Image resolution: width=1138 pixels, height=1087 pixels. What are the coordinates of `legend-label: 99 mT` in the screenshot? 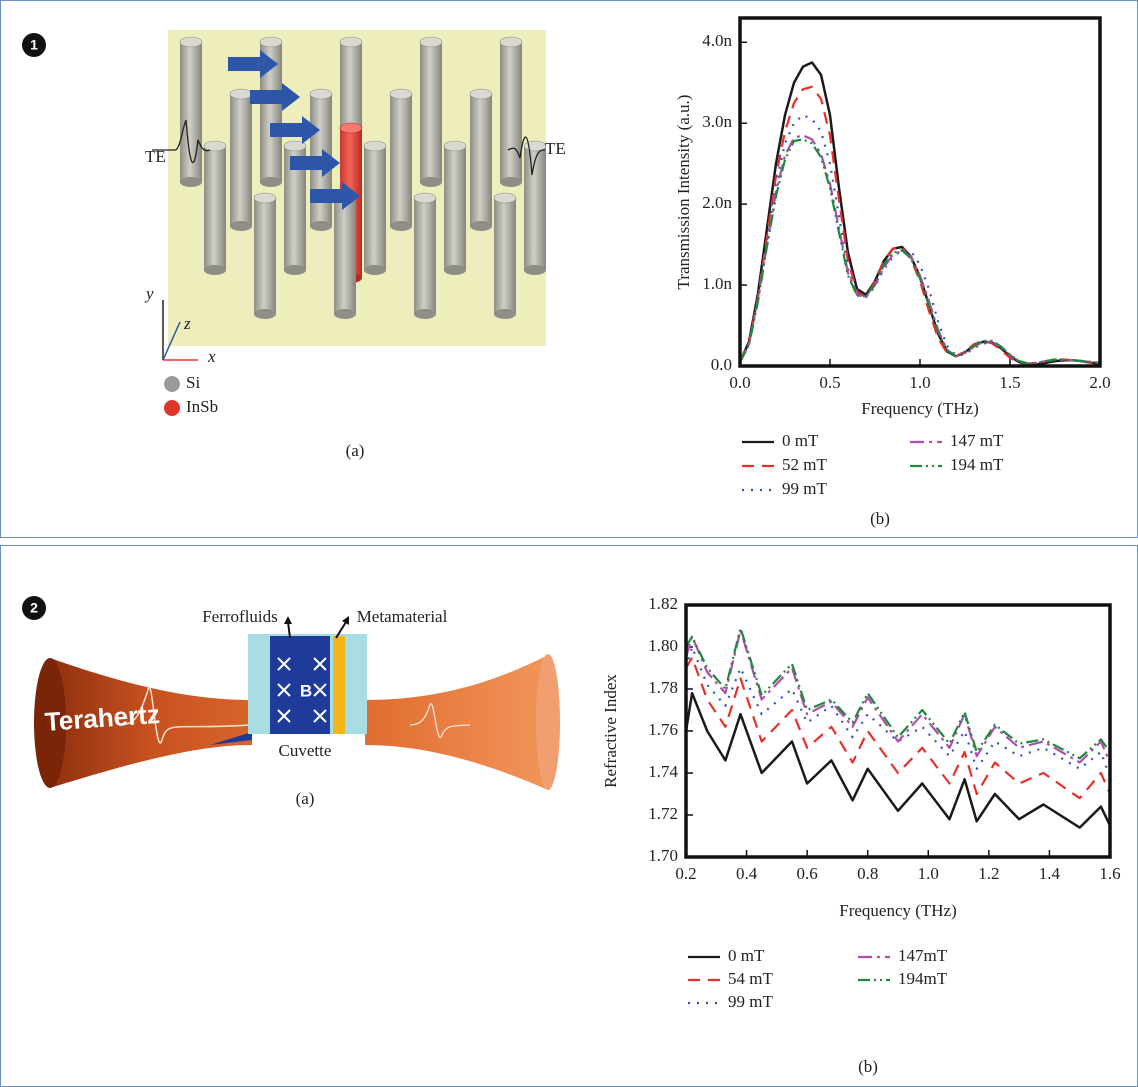 It's located at (804, 488).